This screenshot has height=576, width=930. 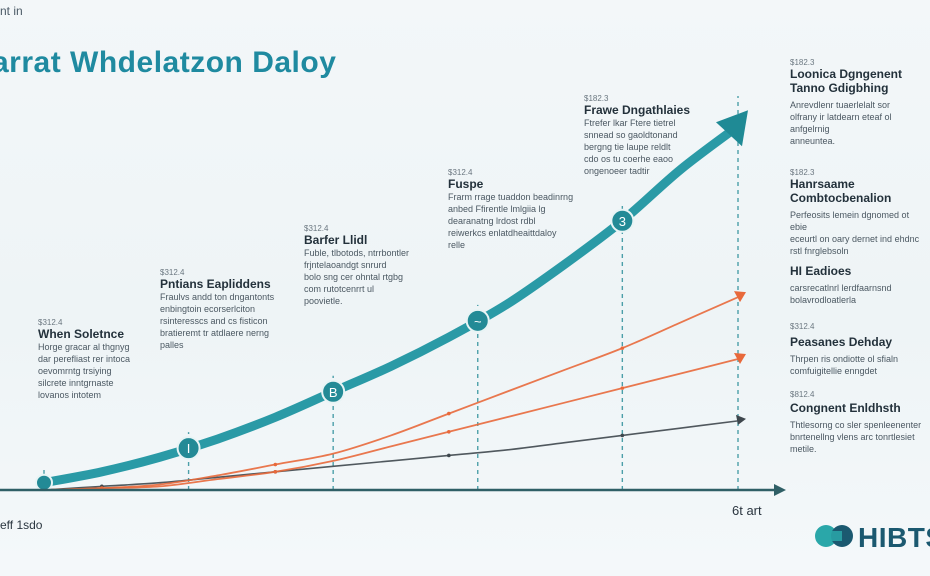 I want to click on annotation-title: Barfer Llidl, so click(x=336, y=240).